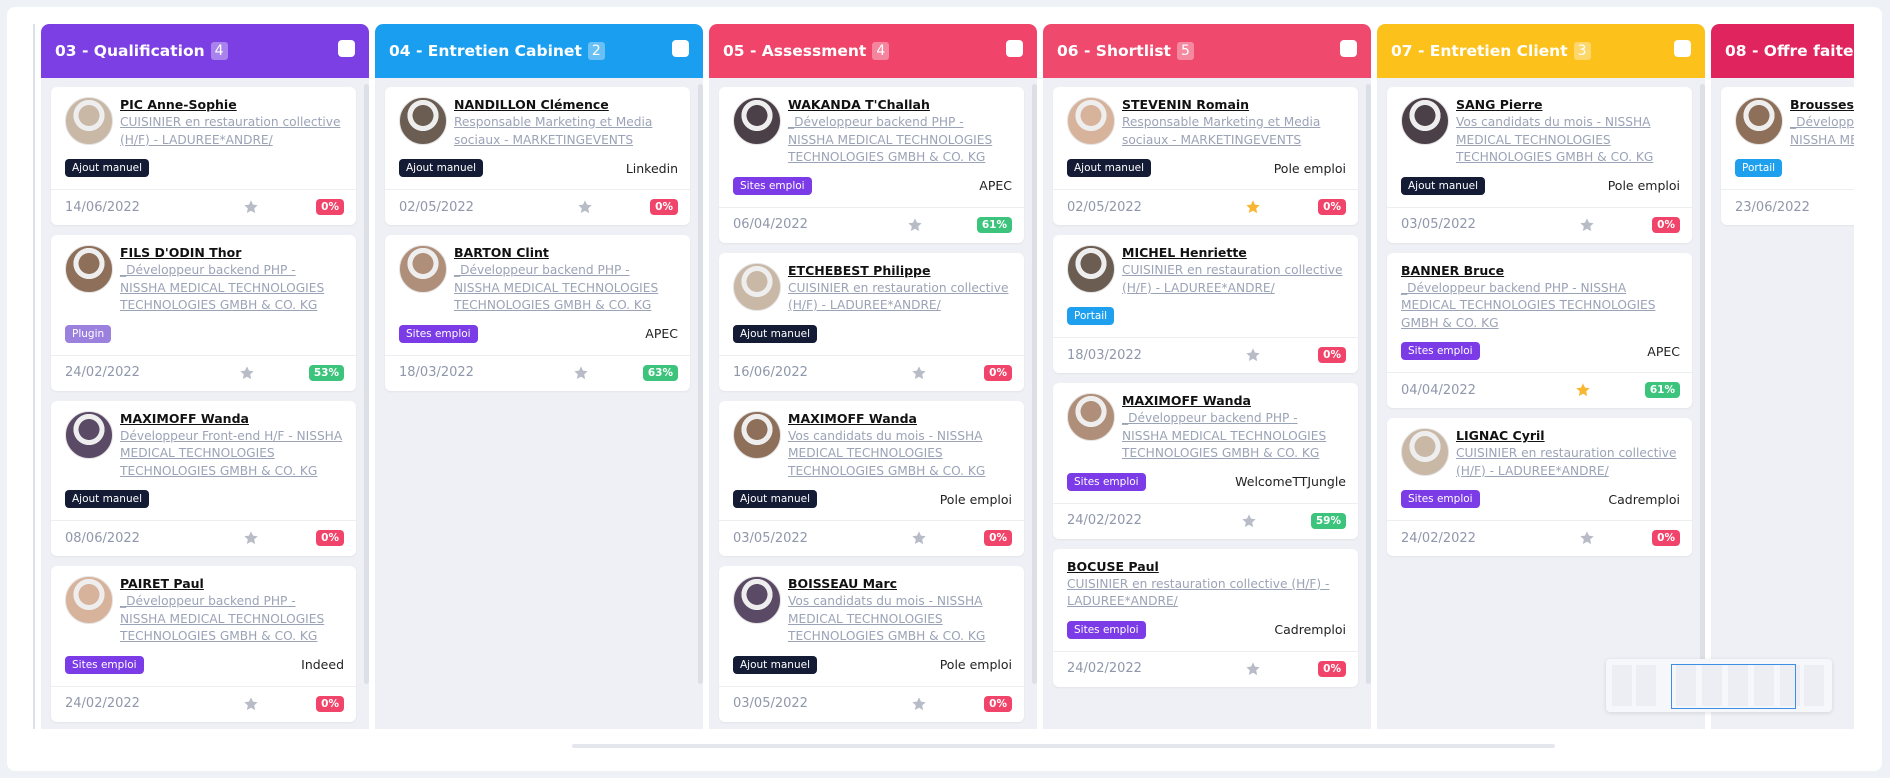  I want to click on candidate-name: WAKANDA T'Challah, so click(859, 104).